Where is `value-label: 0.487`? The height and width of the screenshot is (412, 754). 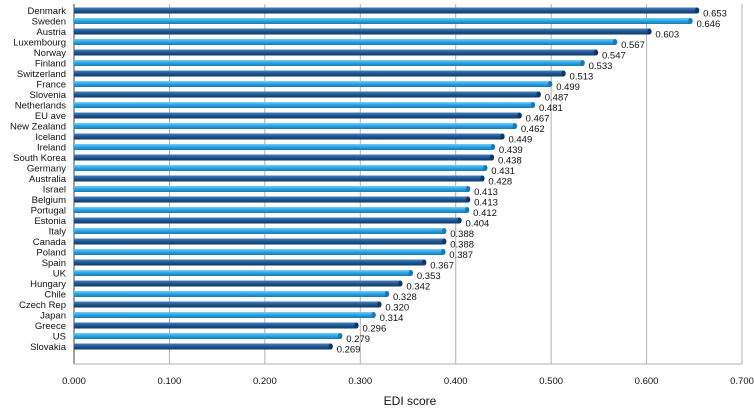
value-label: 0.487 is located at coordinates (557, 98).